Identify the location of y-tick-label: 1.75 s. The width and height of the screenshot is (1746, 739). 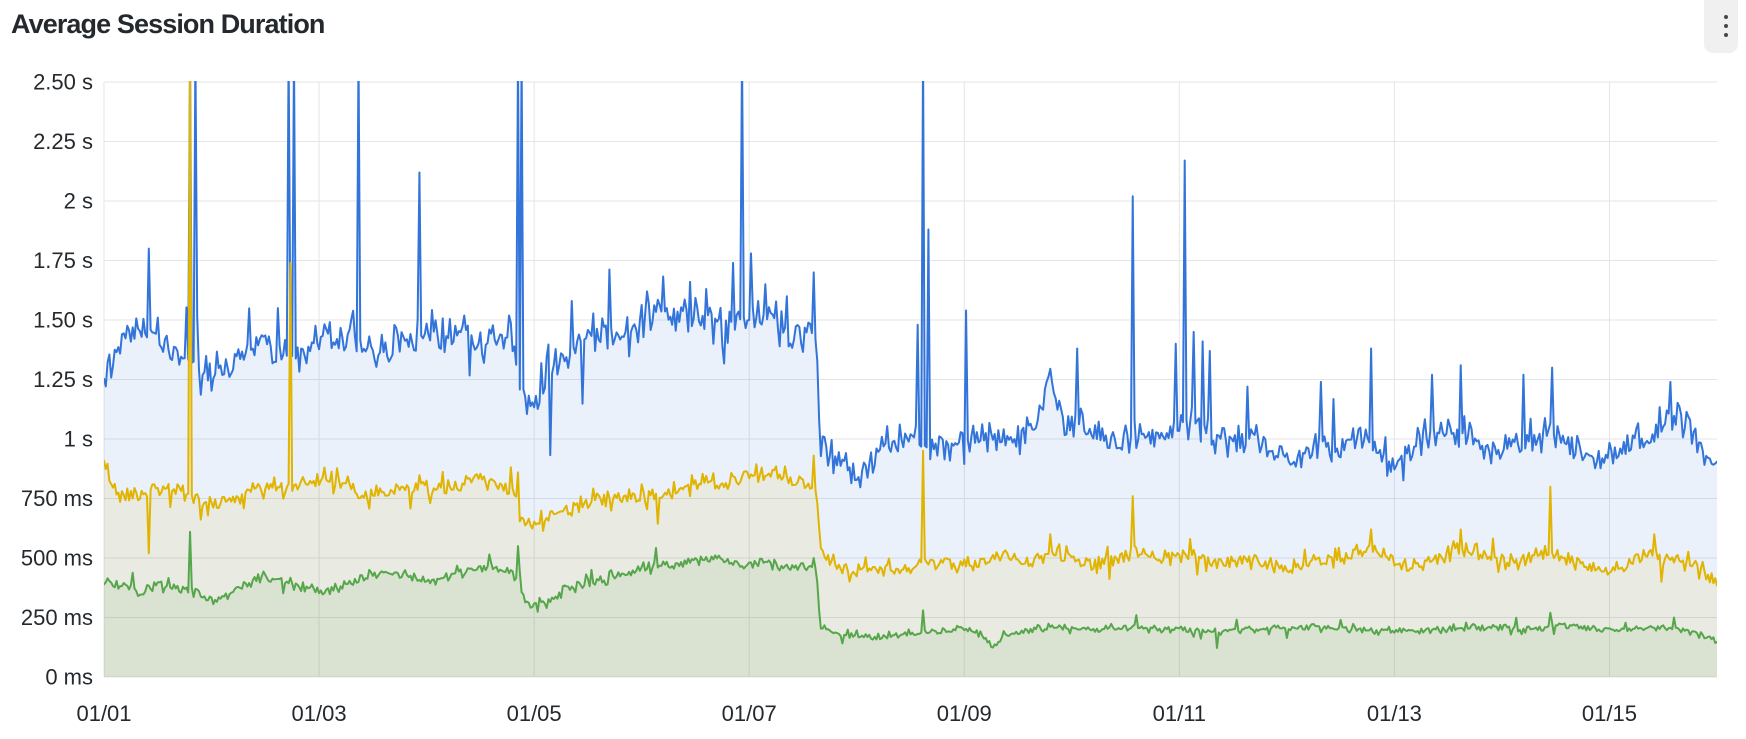
(63, 260).